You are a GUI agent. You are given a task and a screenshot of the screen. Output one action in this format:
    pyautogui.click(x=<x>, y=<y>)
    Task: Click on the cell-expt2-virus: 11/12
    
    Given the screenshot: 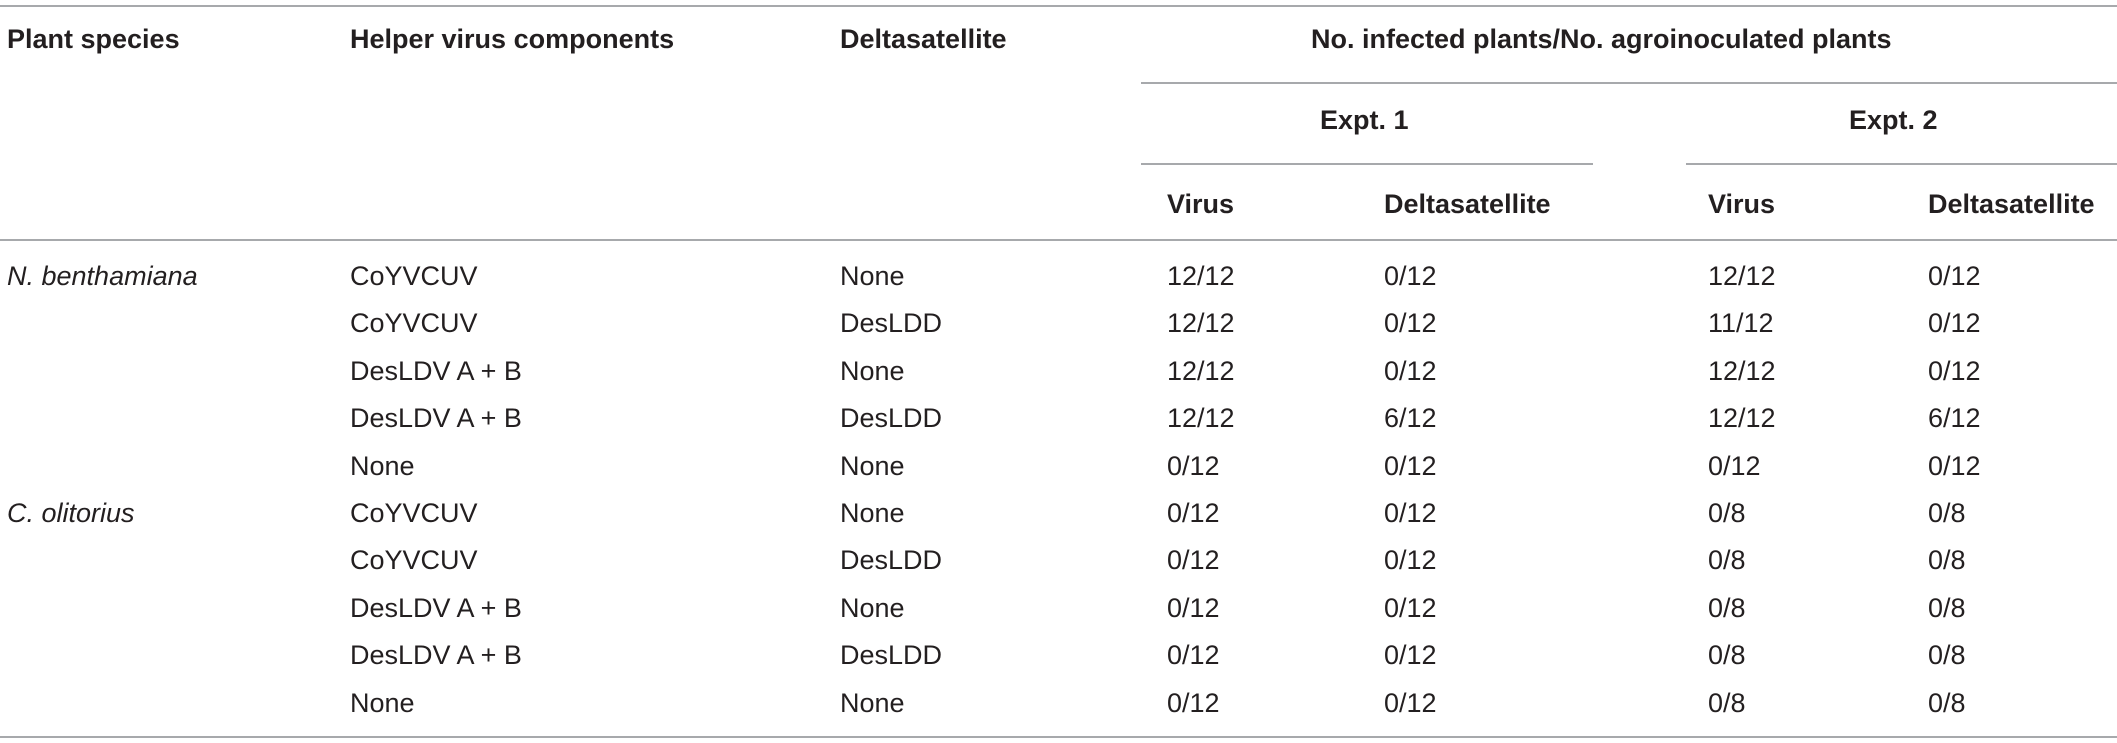 What is the action you would take?
    pyautogui.click(x=1741, y=323)
    